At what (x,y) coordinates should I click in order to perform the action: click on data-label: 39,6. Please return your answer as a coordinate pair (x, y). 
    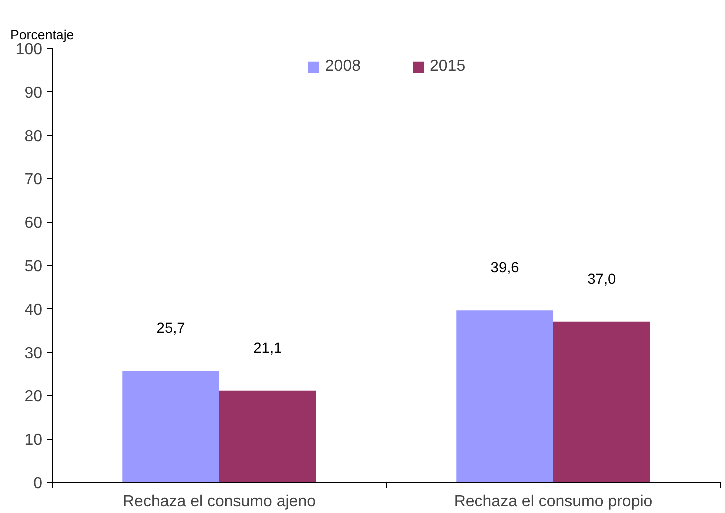
    Looking at the image, I should click on (505, 268).